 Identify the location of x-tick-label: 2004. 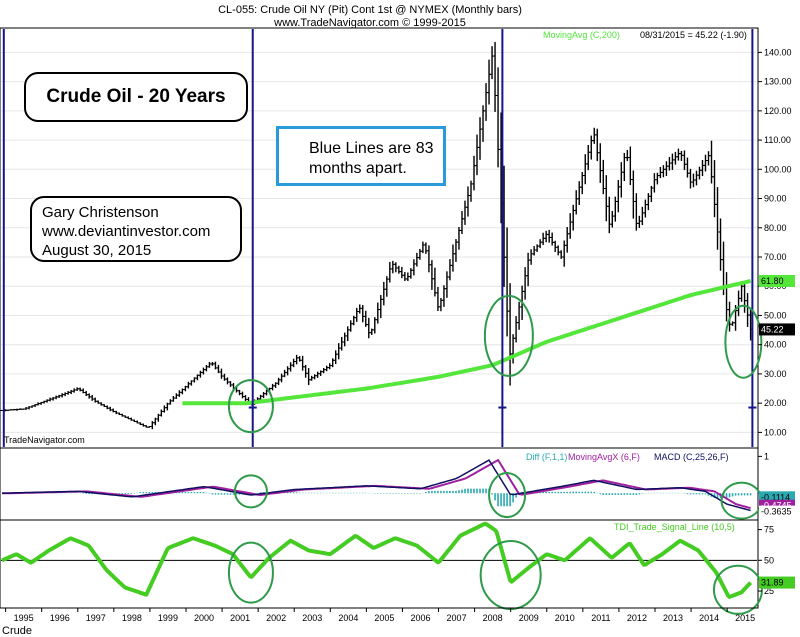
(348, 618).